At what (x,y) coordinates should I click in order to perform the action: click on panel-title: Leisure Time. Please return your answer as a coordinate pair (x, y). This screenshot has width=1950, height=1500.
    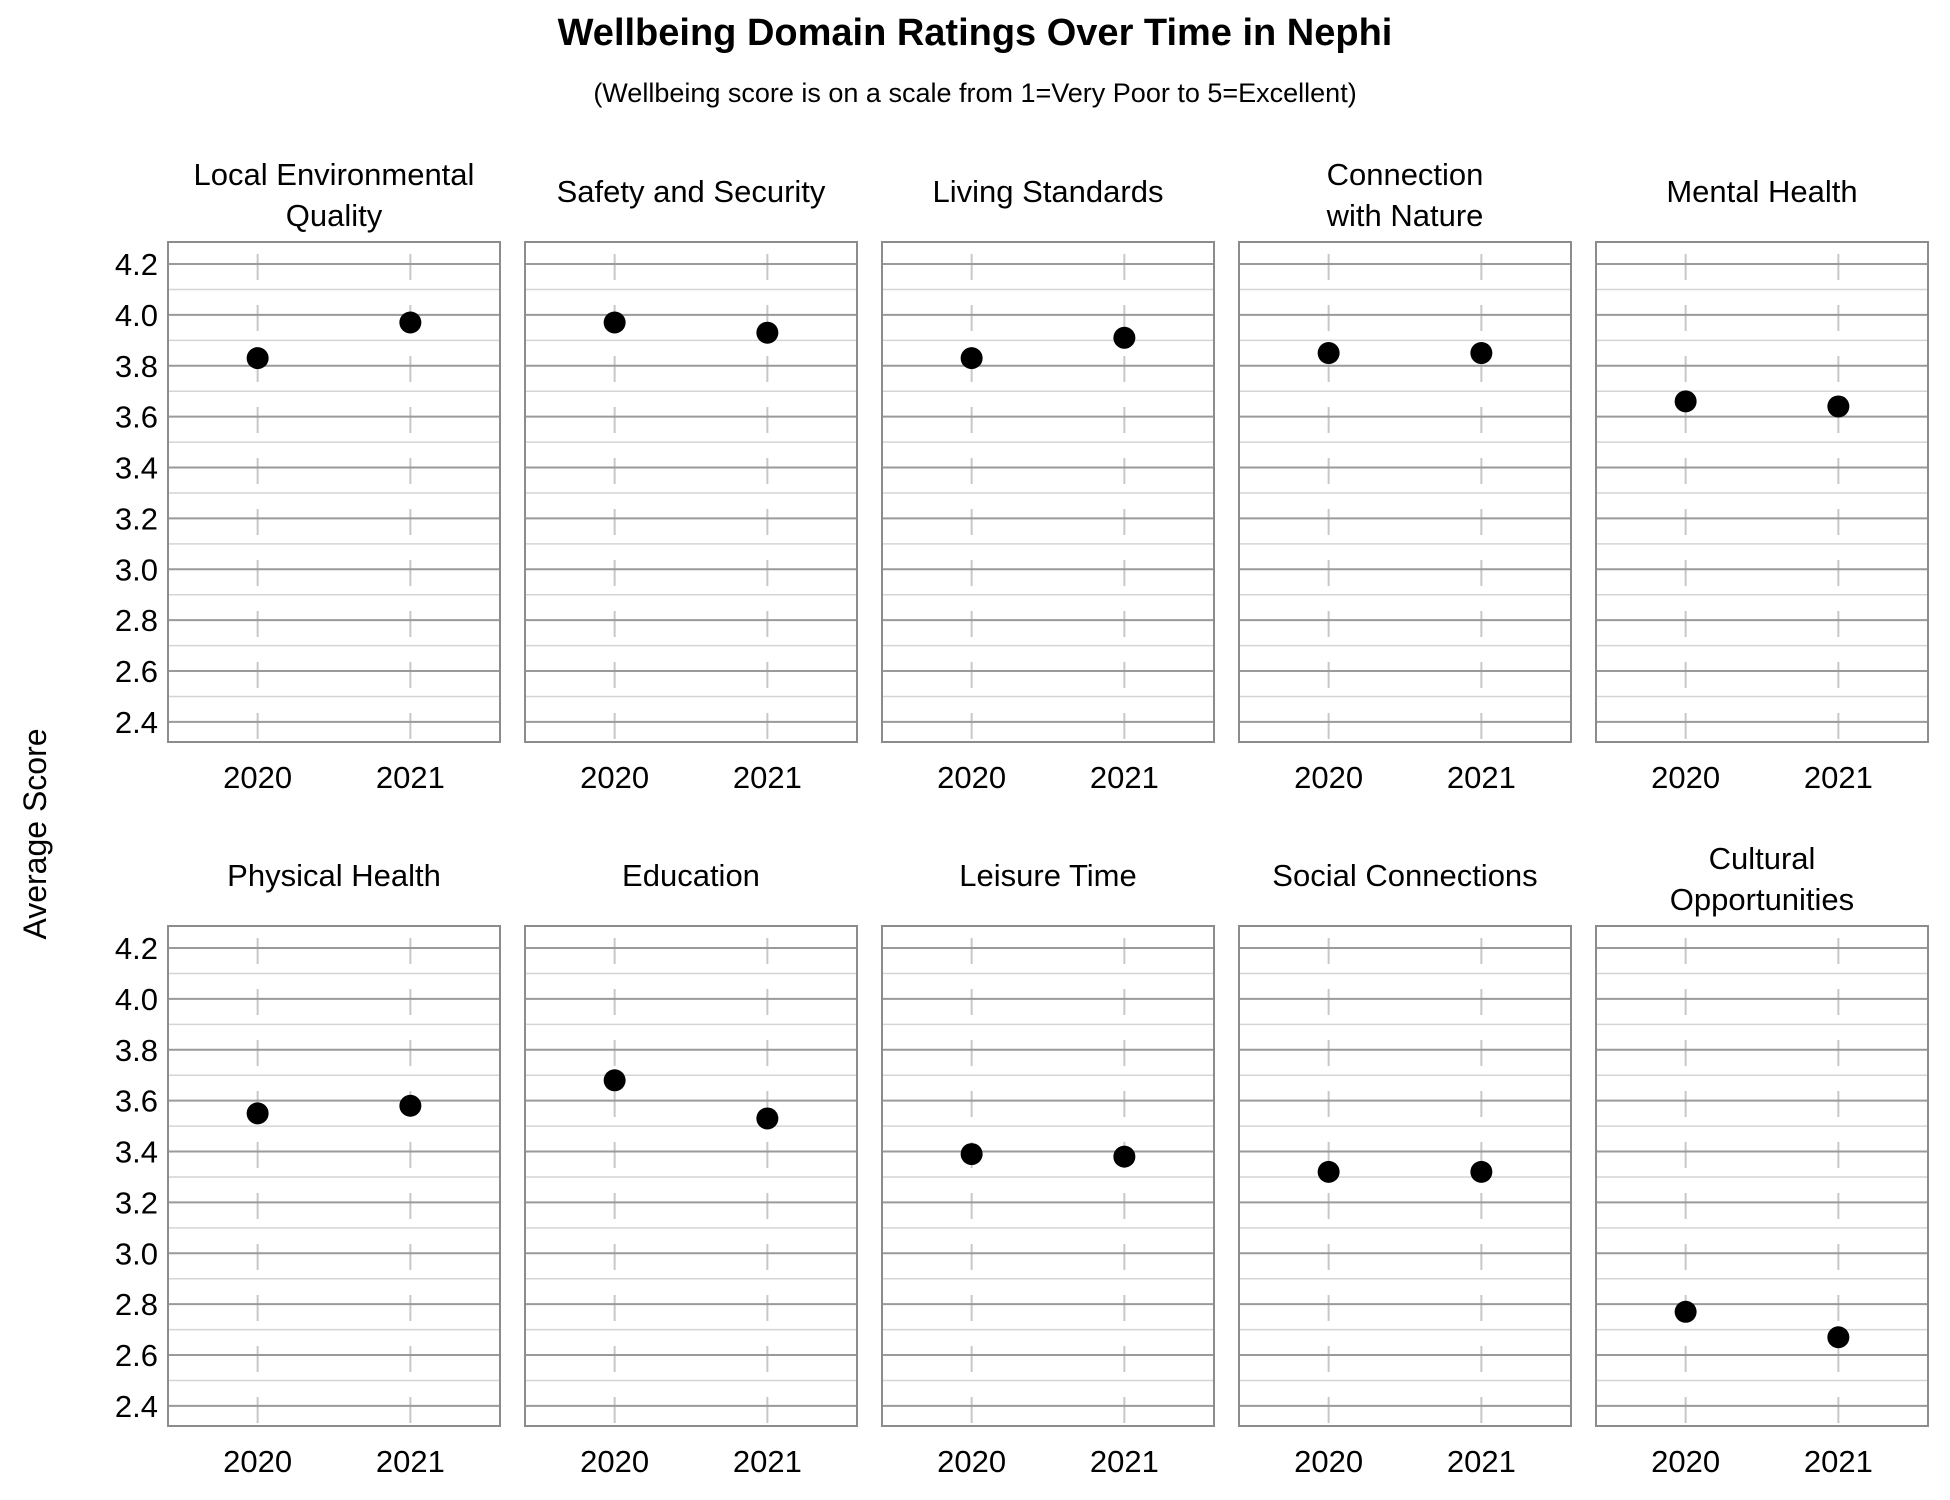
    Looking at the image, I should click on (1047, 875).